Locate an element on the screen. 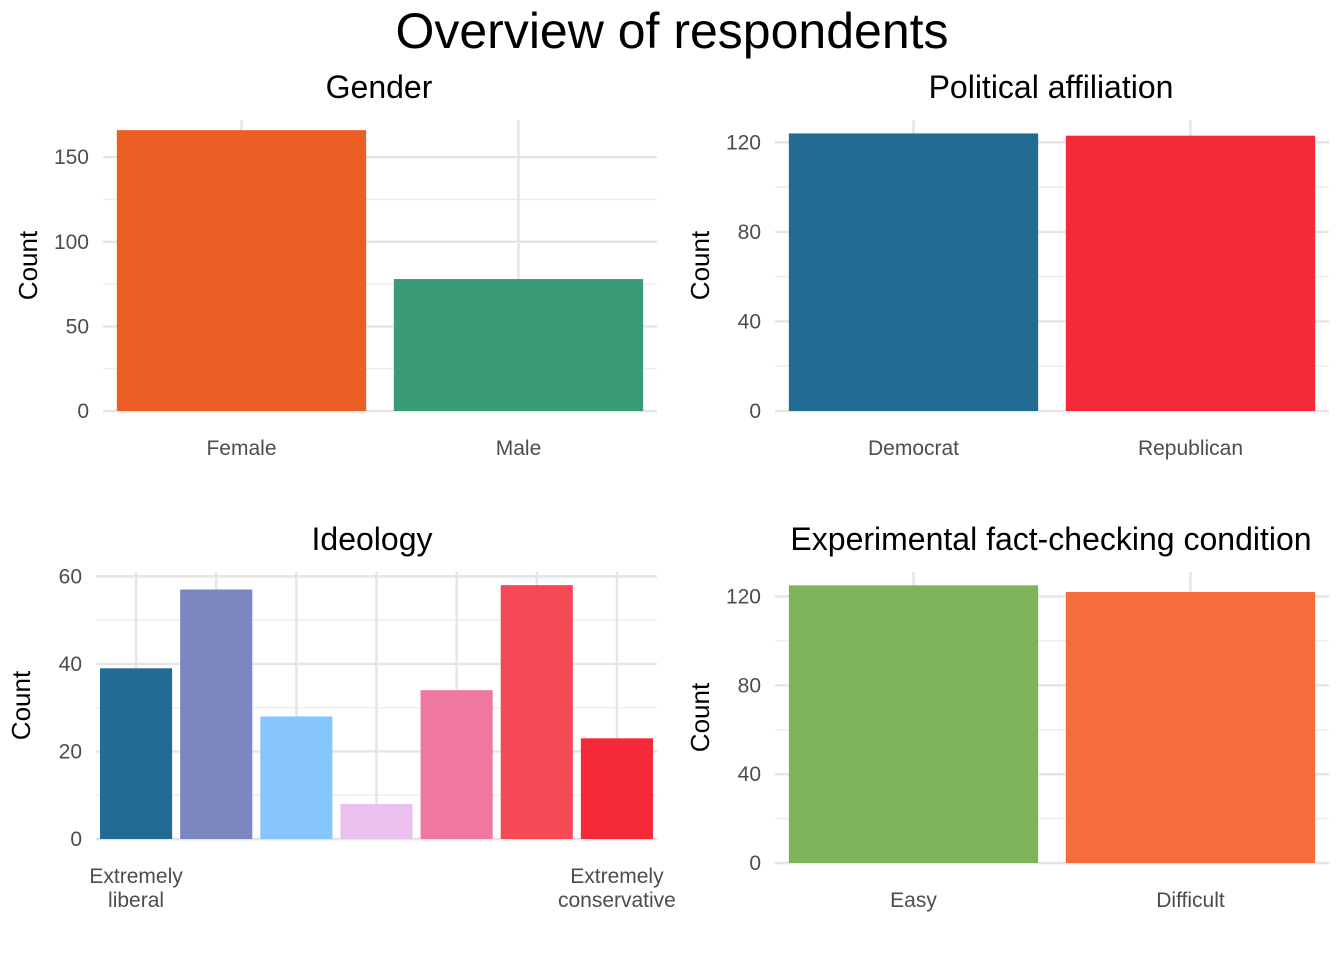 Image resolution: width=1344 pixels, height=960 pixels. x-tick-label: Female is located at coordinates (241, 448).